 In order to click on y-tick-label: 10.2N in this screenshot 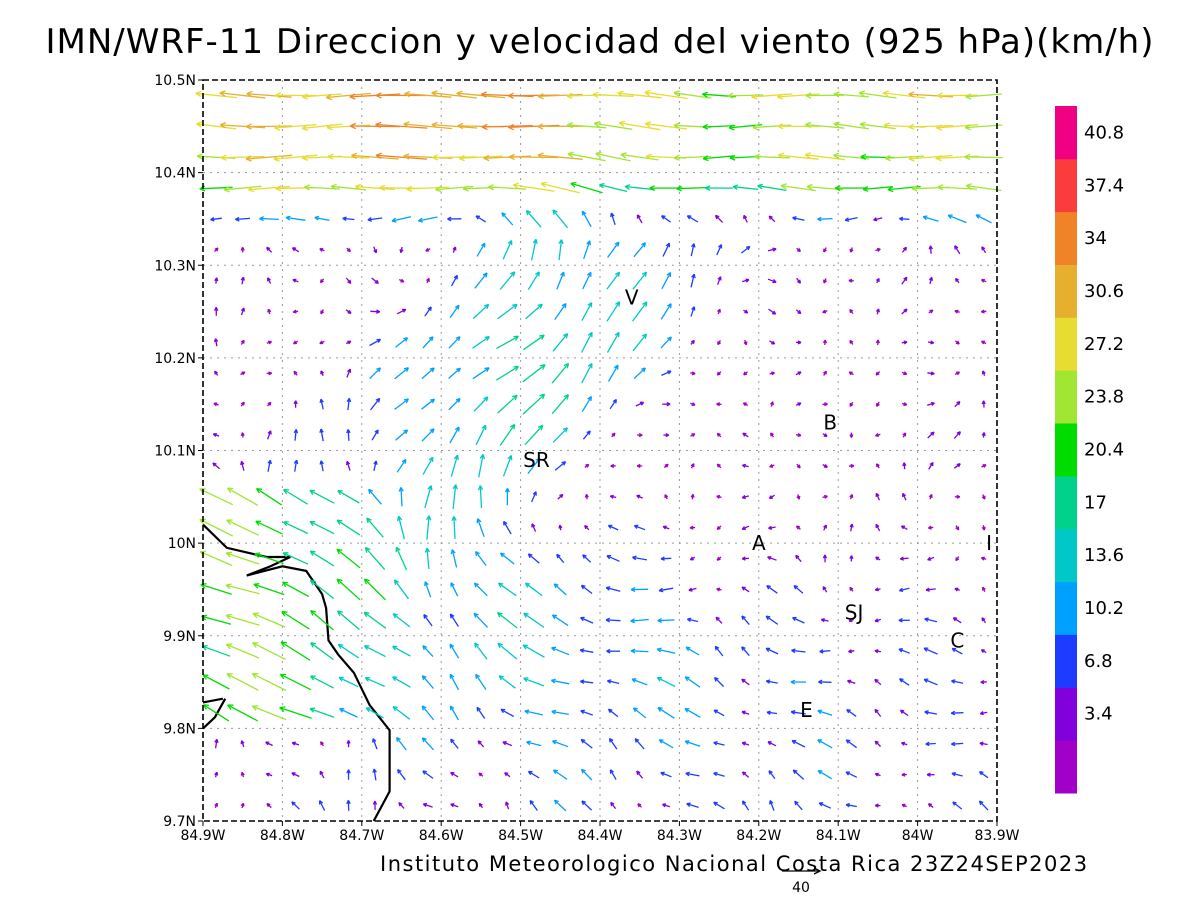, I will do `click(175, 359)`.